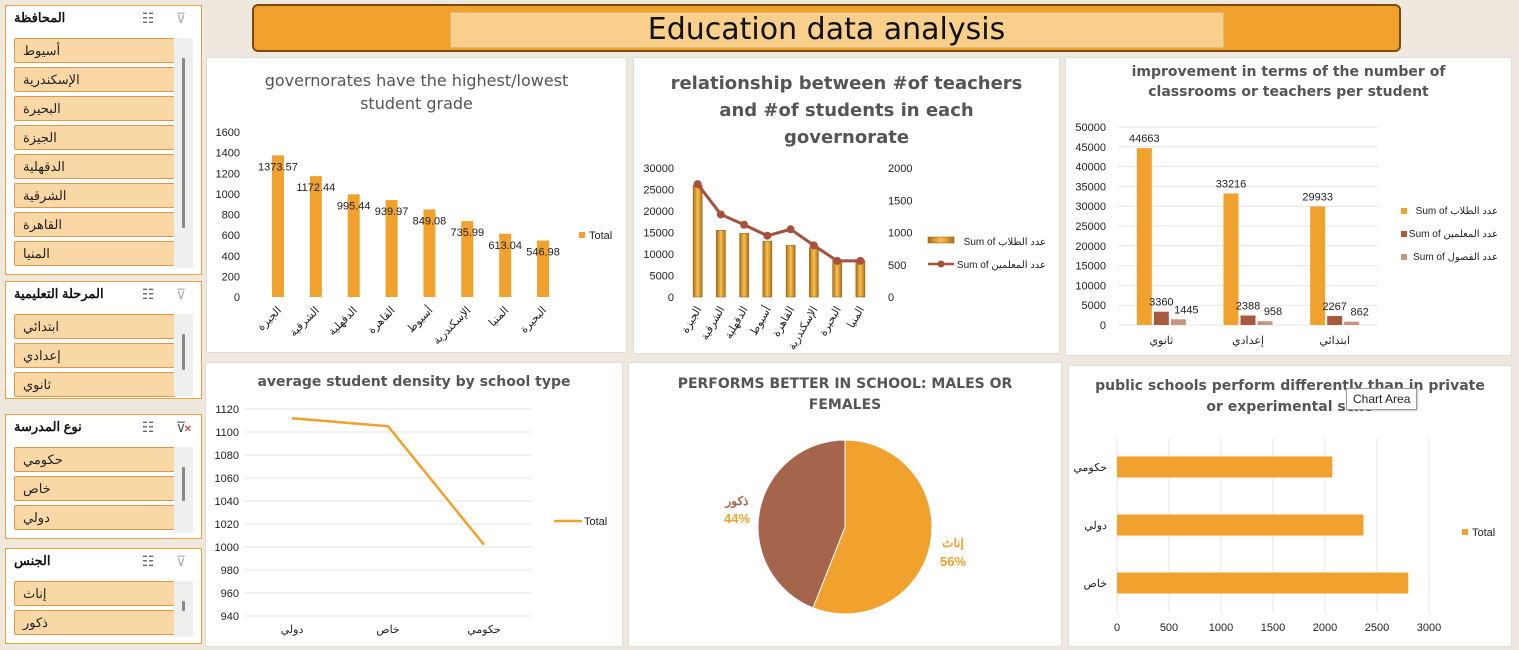  What do you see at coordinates (953, 561) in the screenshot?
I see `pie-pct-female: 56%` at bounding box center [953, 561].